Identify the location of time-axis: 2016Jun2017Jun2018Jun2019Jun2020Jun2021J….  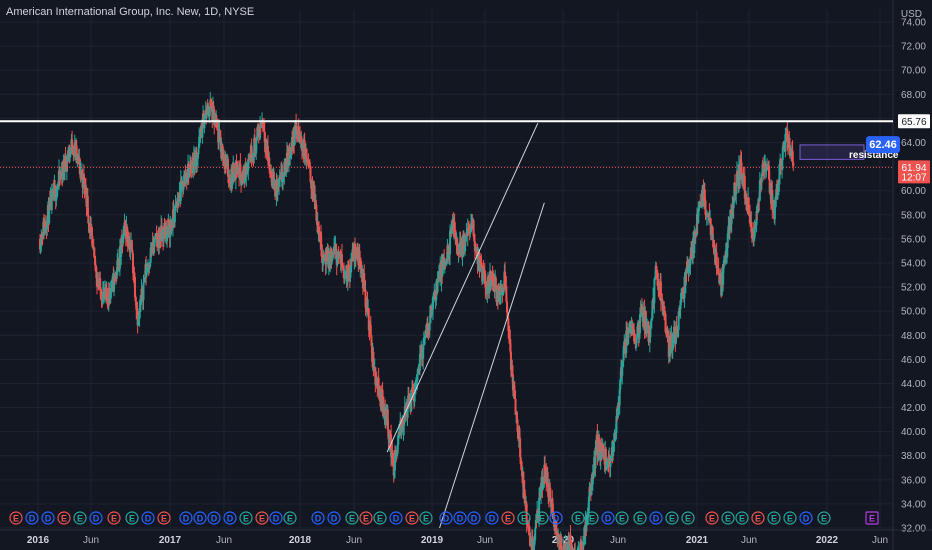
(466, 537).